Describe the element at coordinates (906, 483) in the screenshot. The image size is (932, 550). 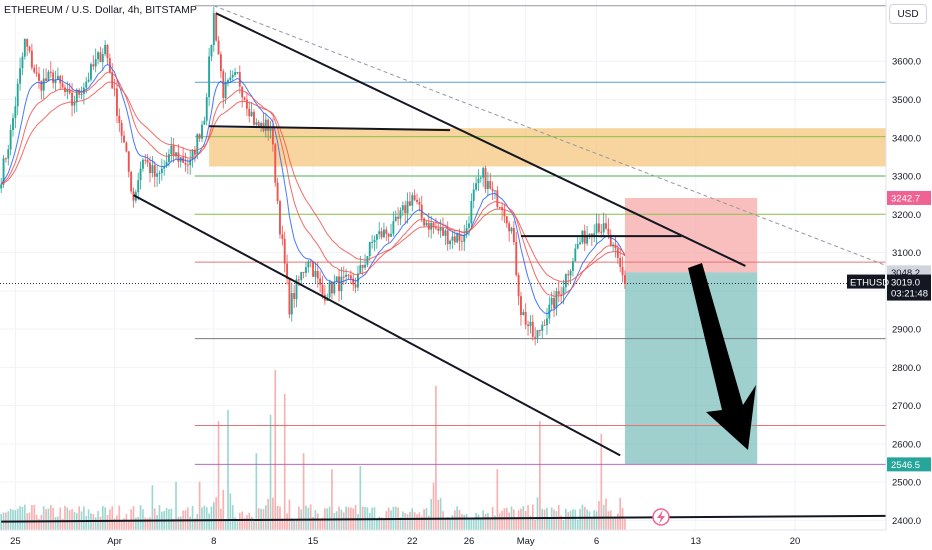
I see `price-tick-label: 2500.0` at that location.